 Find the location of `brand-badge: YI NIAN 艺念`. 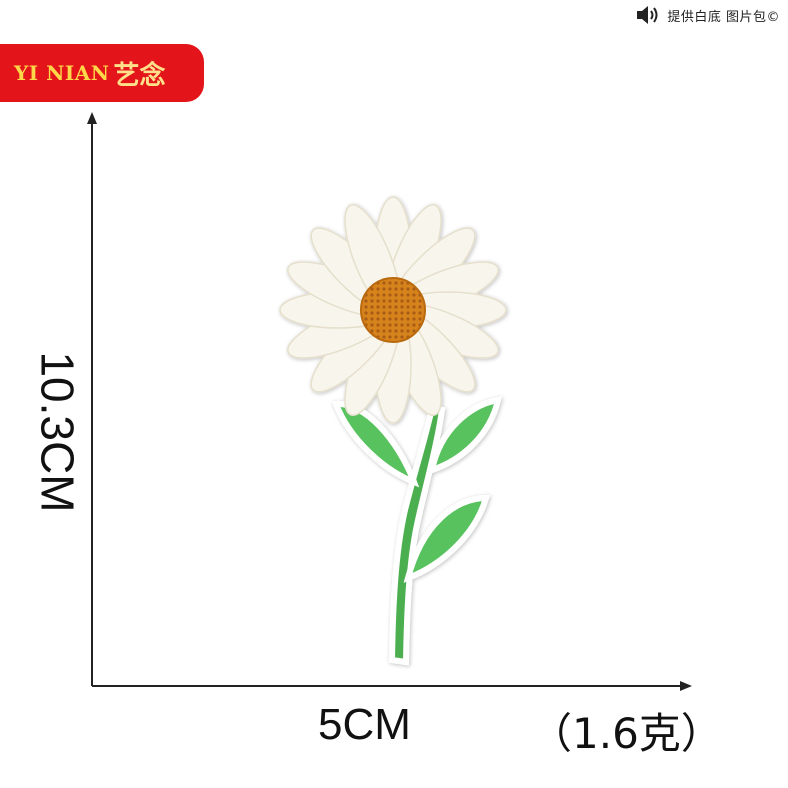

brand-badge: YI NIAN 艺念 is located at coordinates (102, 73).